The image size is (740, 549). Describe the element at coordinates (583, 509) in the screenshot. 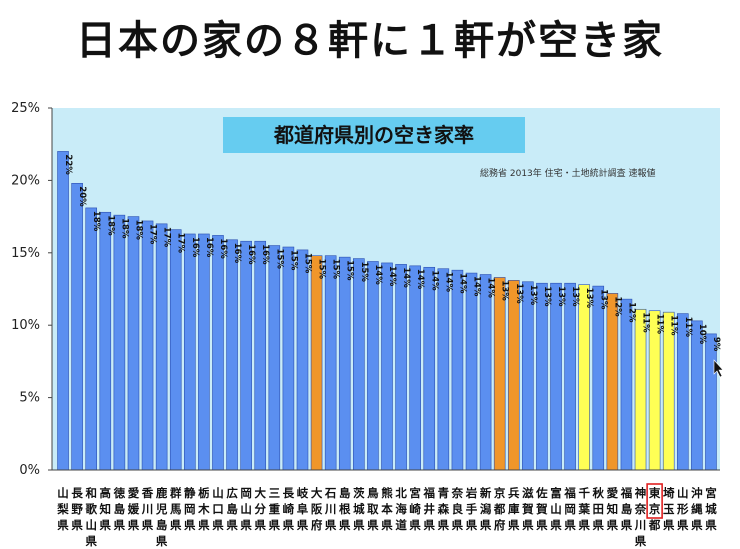

I see `x-tick-label: 千葉県` at that location.